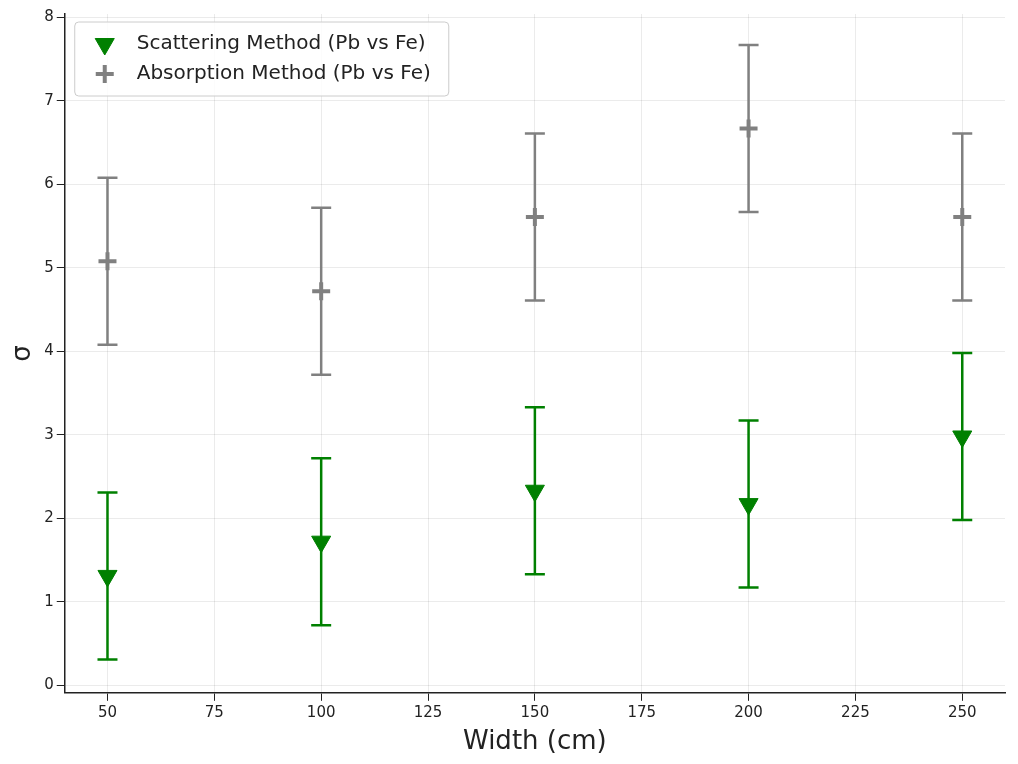 Image resolution: width=1018 pixels, height=764 pixels. I want to click on x-tick-label: 175, so click(642, 711).